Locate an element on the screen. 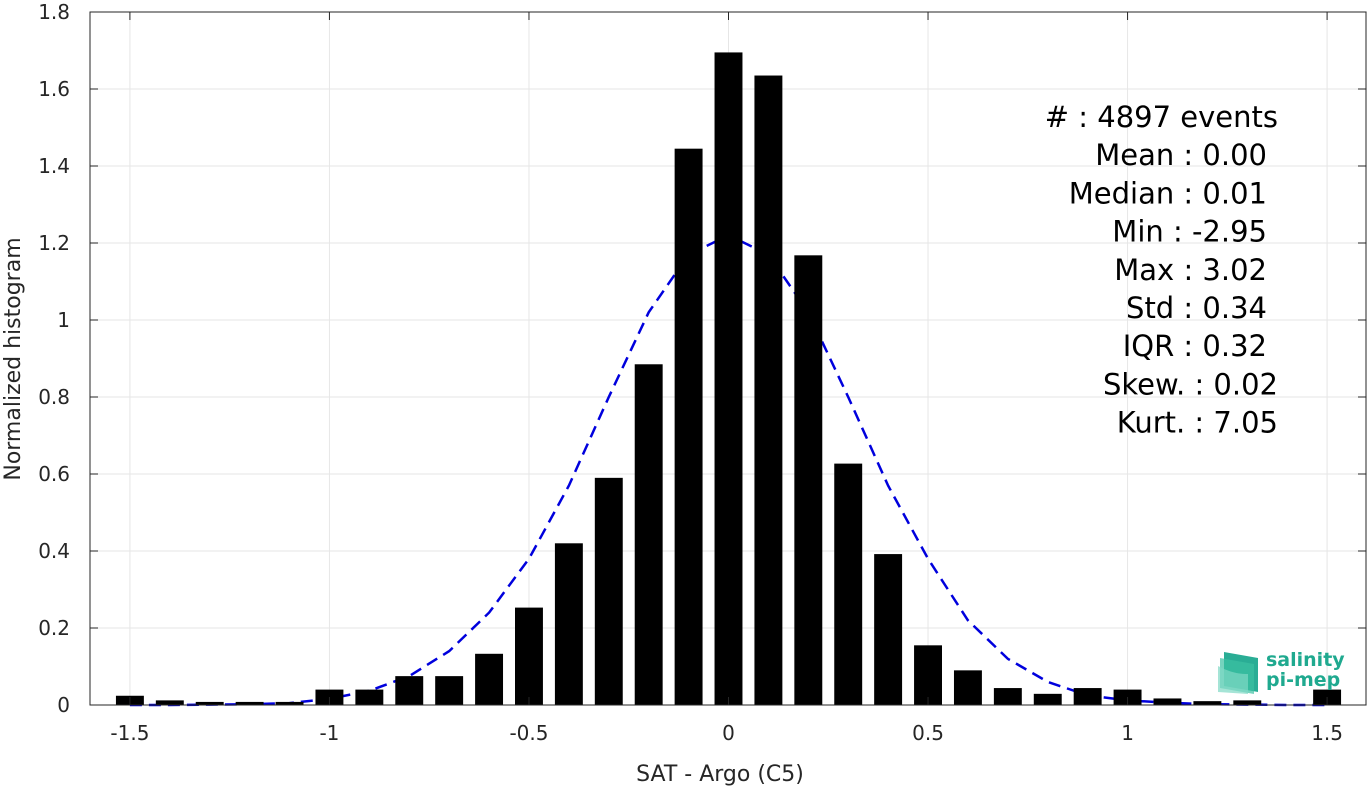 This screenshot has width=1367, height=787. x-tick-label: 1 is located at coordinates (1127, 733).